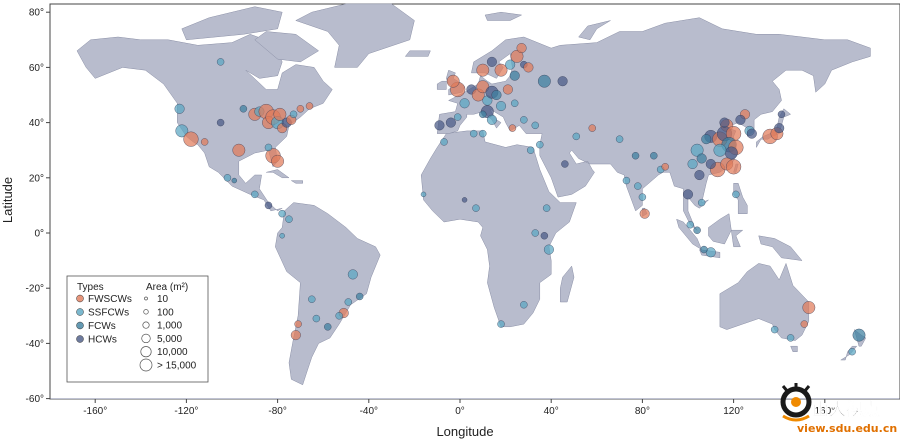  Describe the element at coordinates (847, 428) in the screenshot. I see `watermark-url: view.sdu.edu.cn` at that location.